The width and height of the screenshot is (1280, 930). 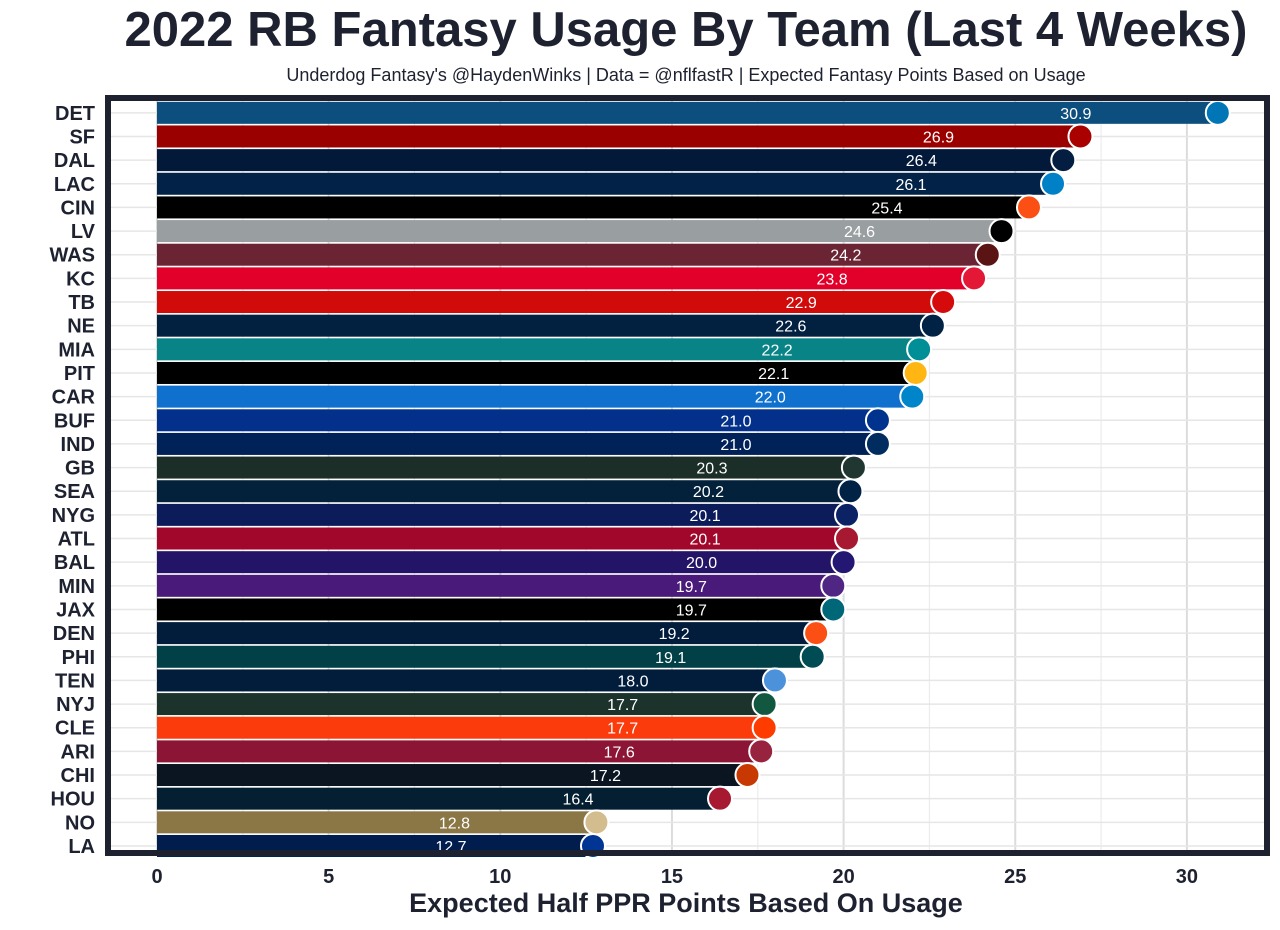 I want to click on value-label-ne: 22.6, so click(x=790, y=327).